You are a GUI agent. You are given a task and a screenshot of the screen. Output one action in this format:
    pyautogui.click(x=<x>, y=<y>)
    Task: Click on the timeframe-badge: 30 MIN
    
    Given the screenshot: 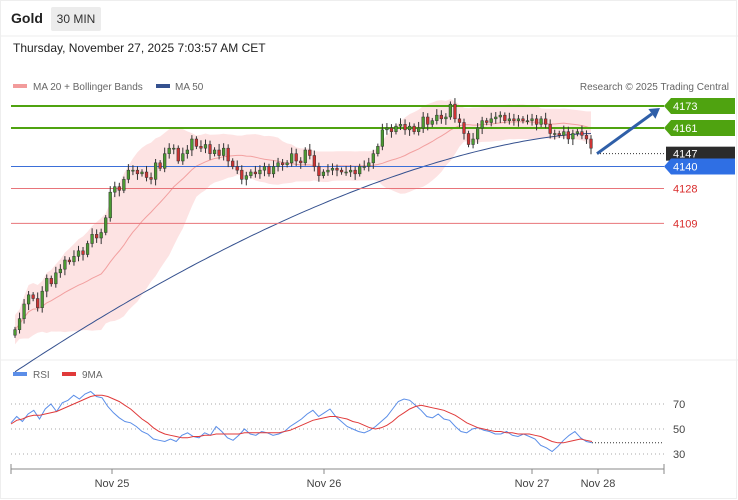 What is the action you would take?
    pyautogui.click(x=76, y=19)
    